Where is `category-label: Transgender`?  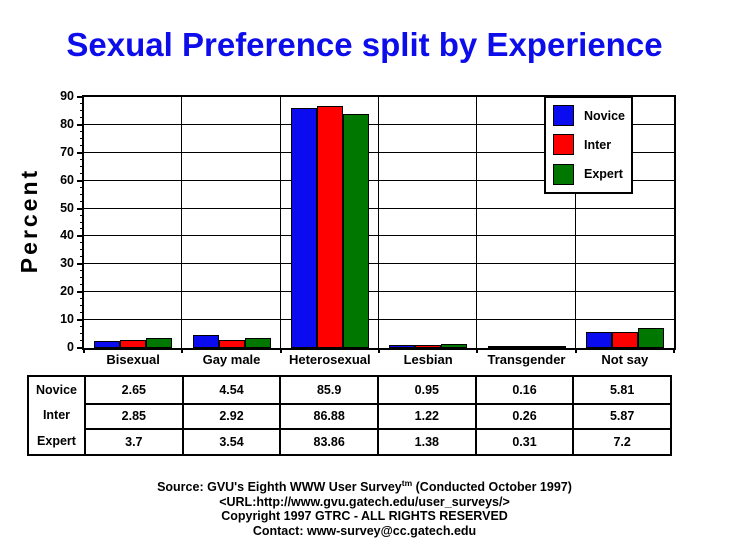 category-label: Transgender is located at coordinates (526, 359).